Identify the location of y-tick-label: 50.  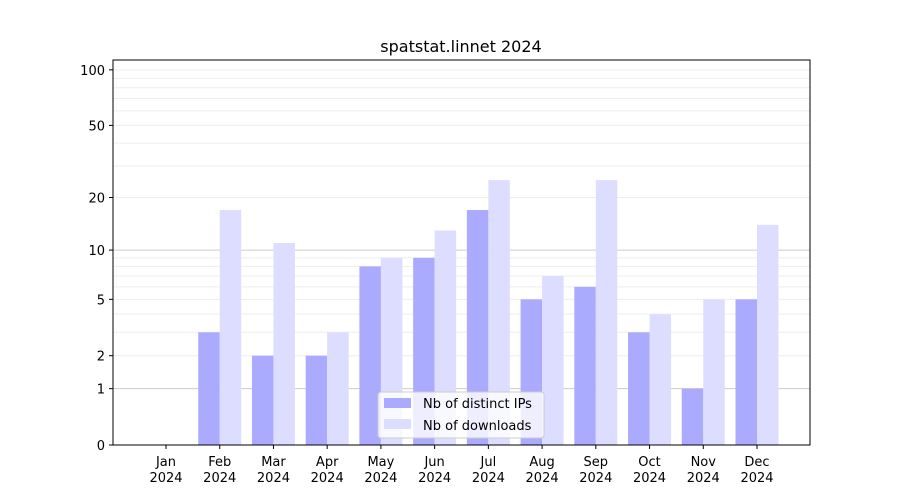
(96, 126).